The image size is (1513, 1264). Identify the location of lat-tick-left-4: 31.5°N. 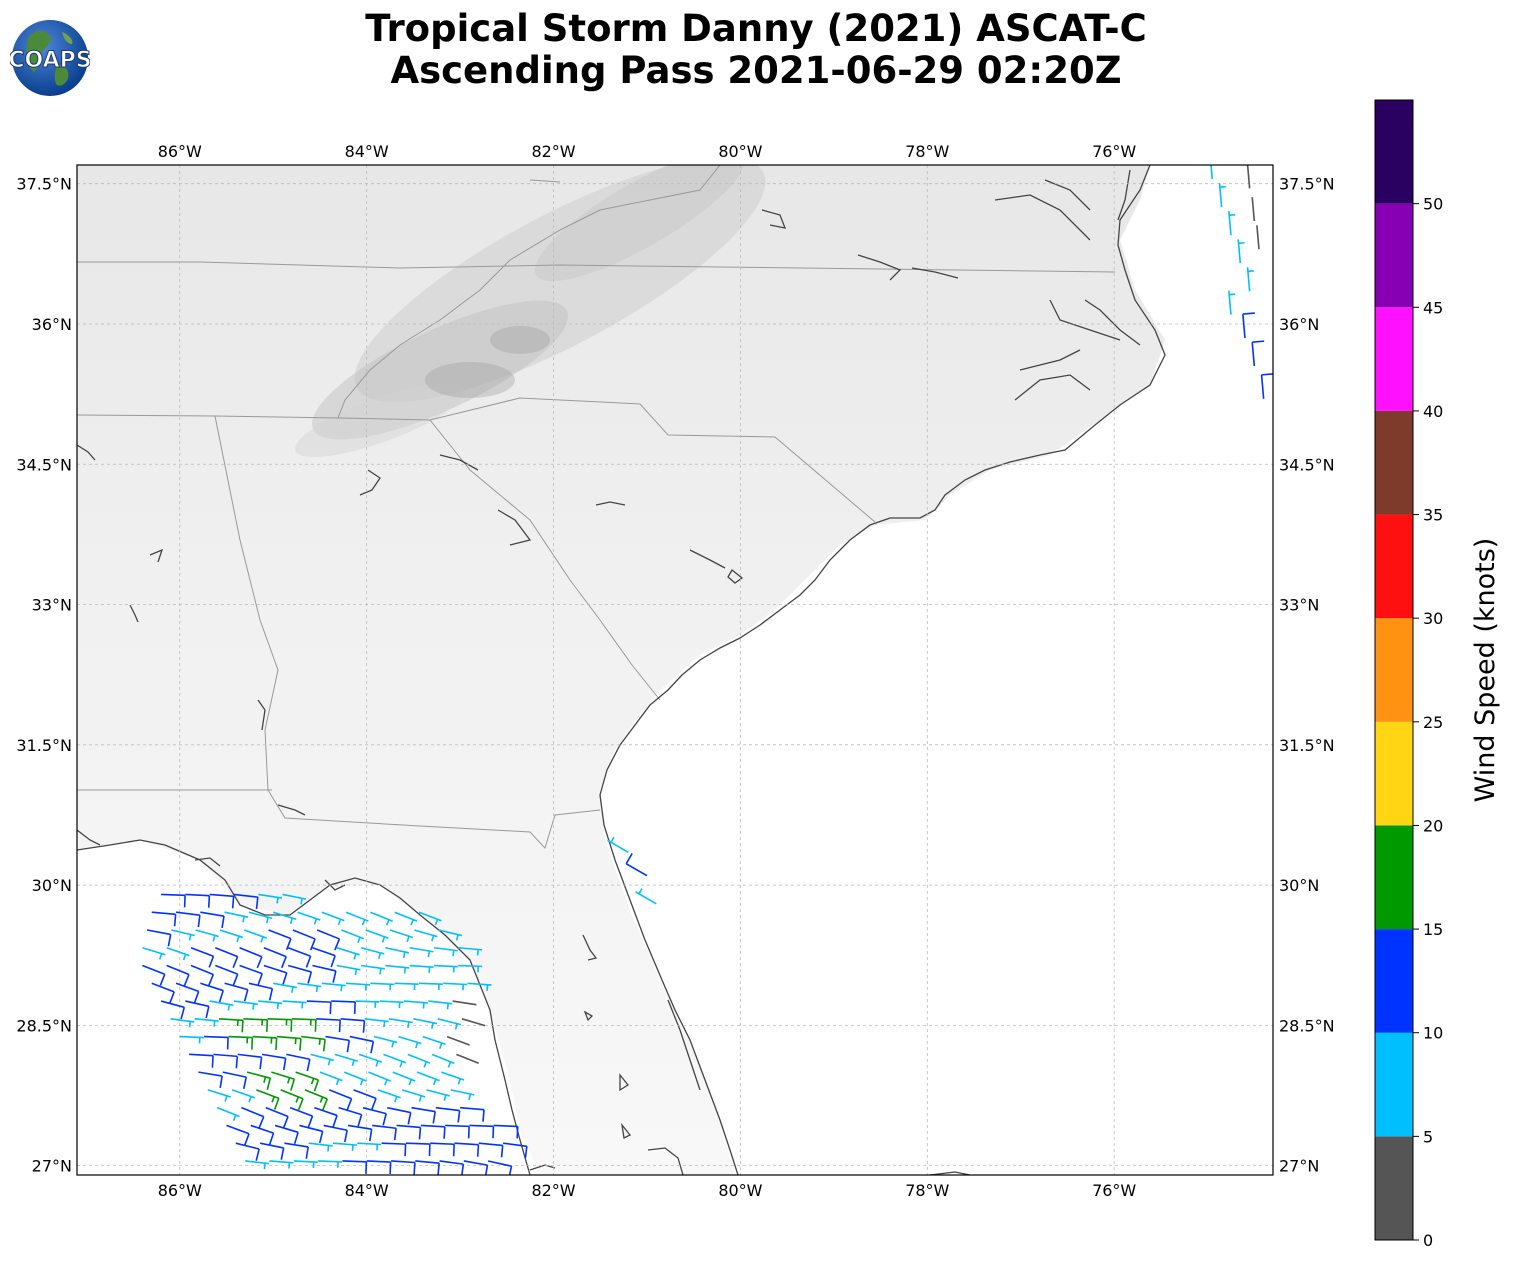
(44, 745).